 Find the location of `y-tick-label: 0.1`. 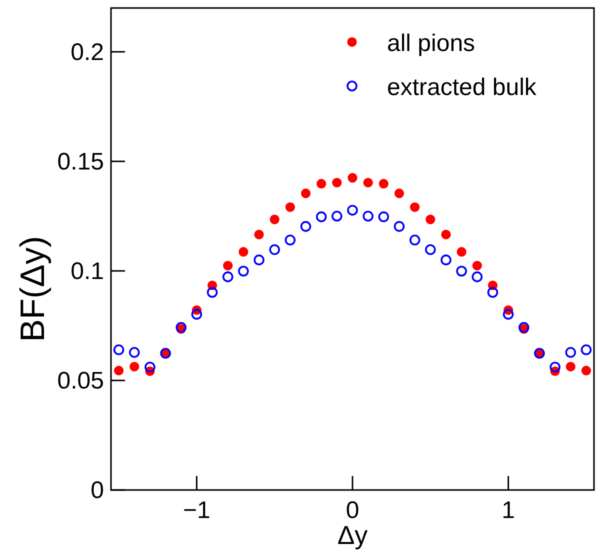

y-tick-label: 0.1 is located at coordinates (87, 271).